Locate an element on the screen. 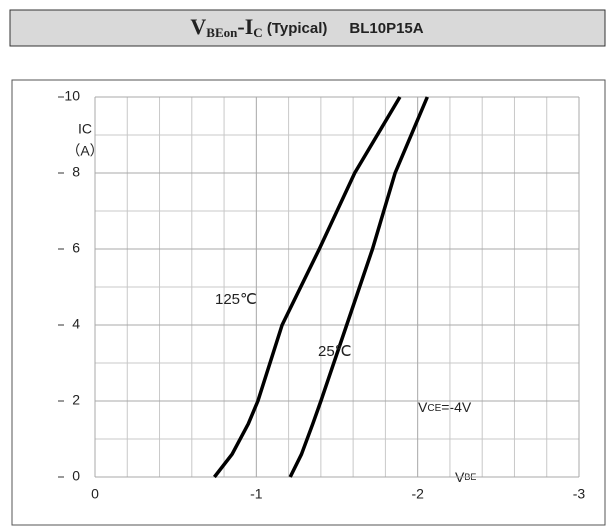 Image resolution: width=611 pixels, height=531 pixels. header-title: VBEon-IC (Typical) BL10P15A is located at coordinates (306, 27).